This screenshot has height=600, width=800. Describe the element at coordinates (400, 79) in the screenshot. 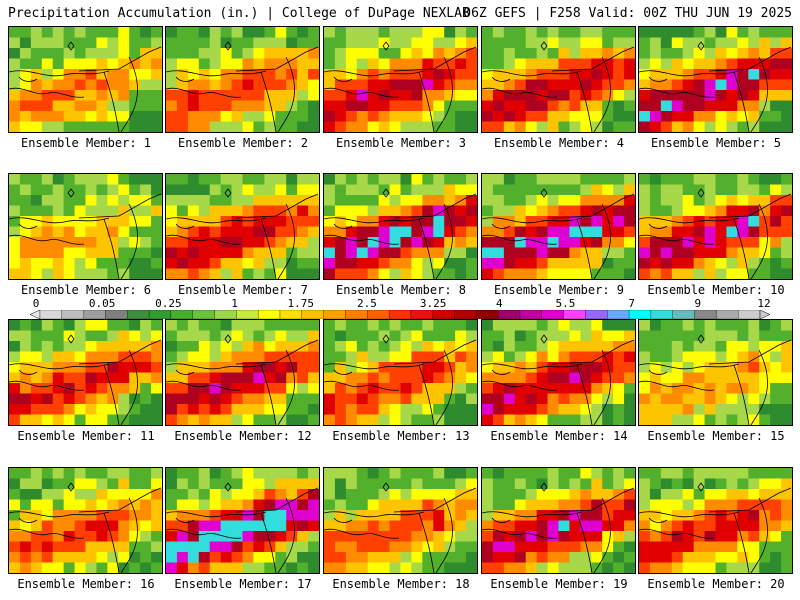

I see `member-map-panel` at that location.